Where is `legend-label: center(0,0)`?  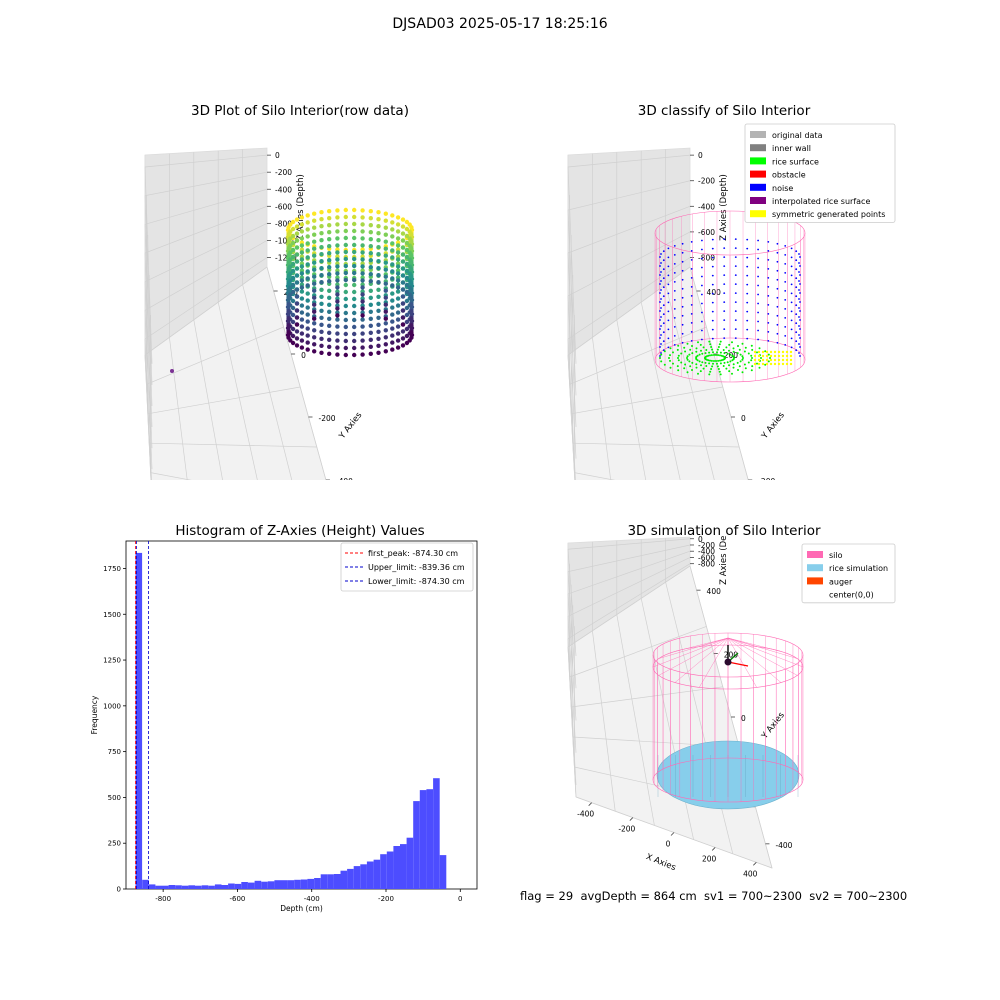
legend-label: center(0,0) is located at coordinates (851, 595).